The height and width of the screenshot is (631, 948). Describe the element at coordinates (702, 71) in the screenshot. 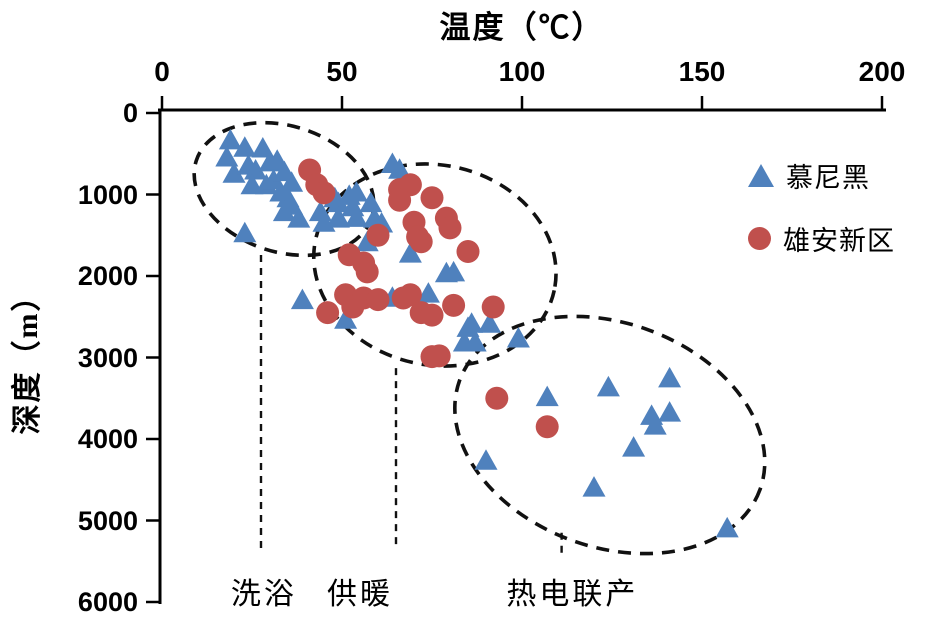

I see `x-tick-label: 150` at that location.